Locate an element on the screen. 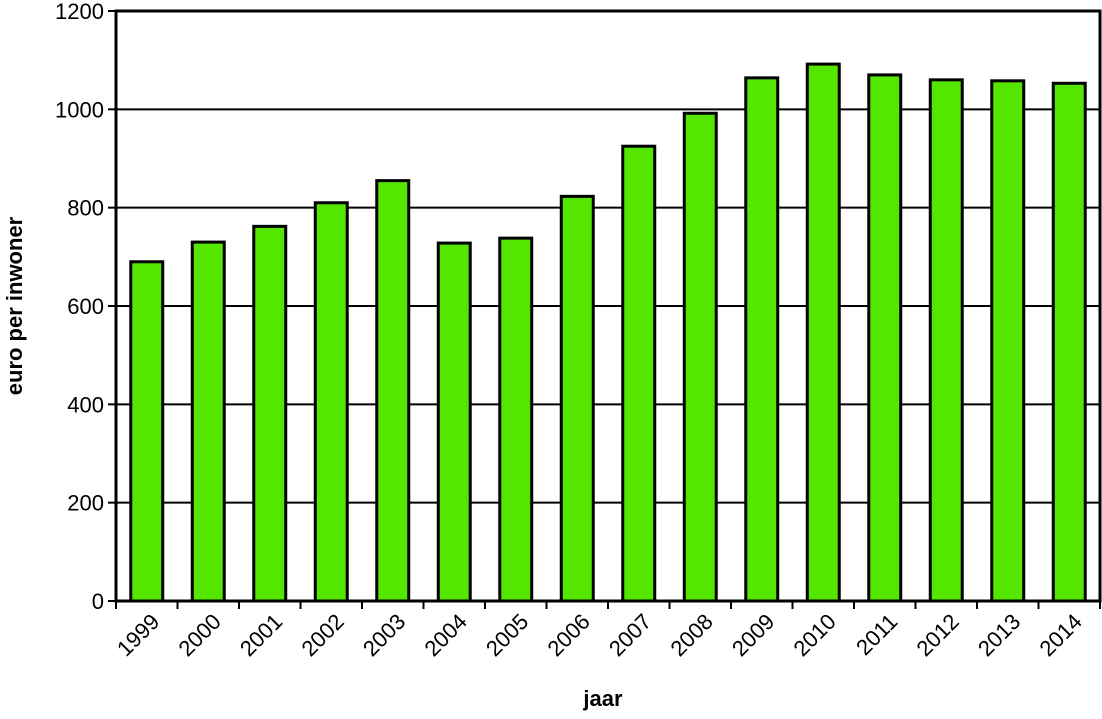 This screenshot has width=1102, height=719. x-tick-label: 2004 is located at coordinates (445, 635).